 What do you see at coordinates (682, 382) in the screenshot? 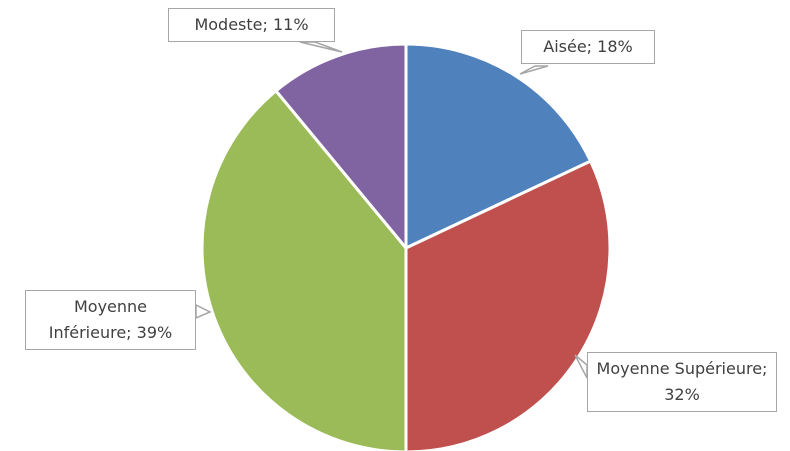
I see `data-label: Moyenne Supérieure; 32%` at bounding box center [682, 382].